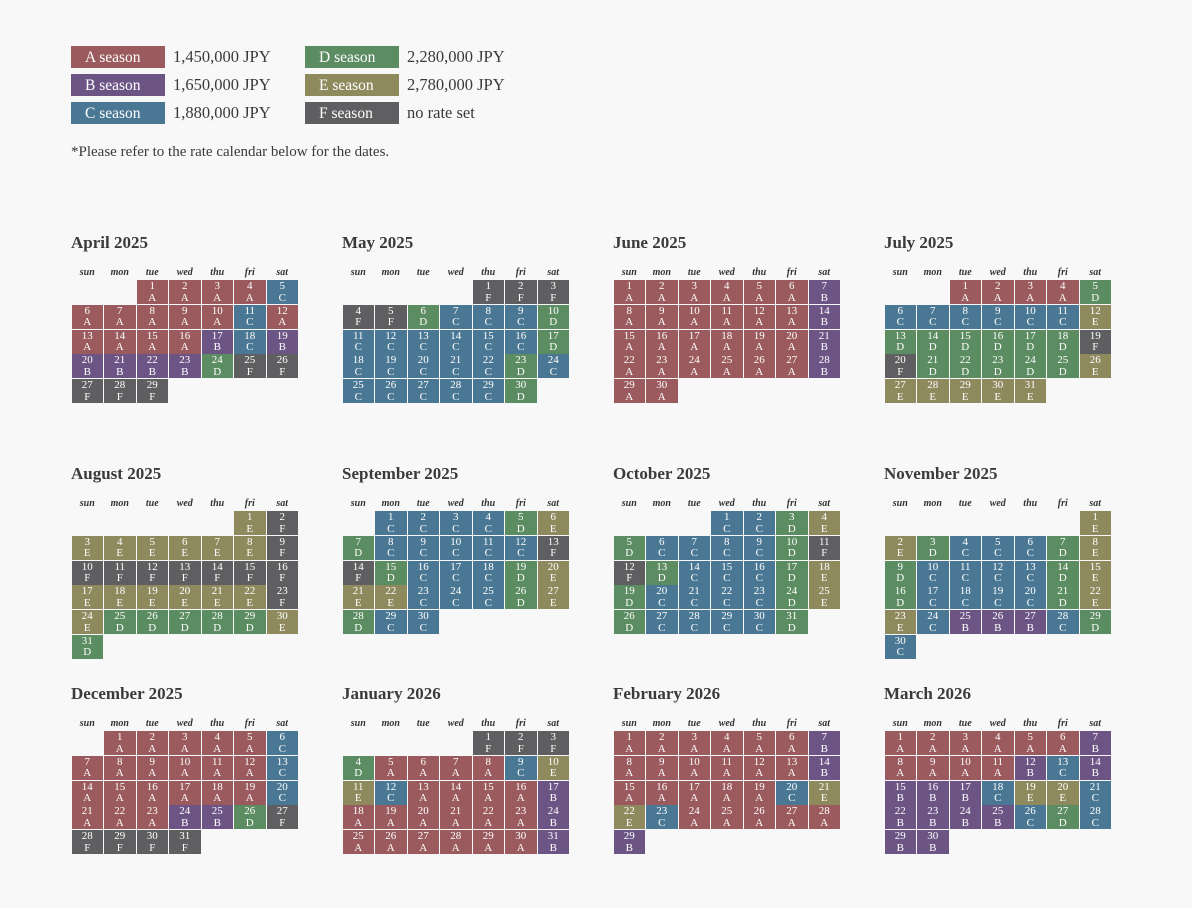 The width and height of the screenshot is (1192, 908). What do you see at coordinates (116, 473) in the screenshot?
I see `month-title: August 2025` at bounding box center [116, 473].